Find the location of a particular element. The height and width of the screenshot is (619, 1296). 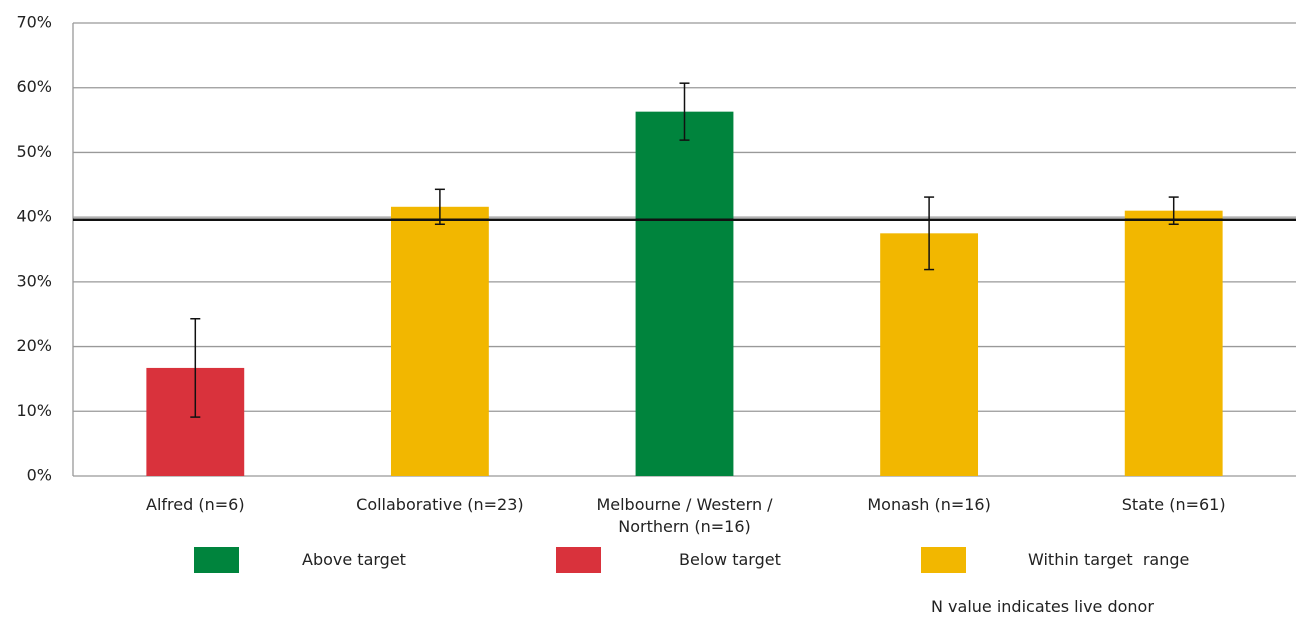

x-tick-label: Melbourne / Western / Northern (n=16) is located at coordinates (684, 515).